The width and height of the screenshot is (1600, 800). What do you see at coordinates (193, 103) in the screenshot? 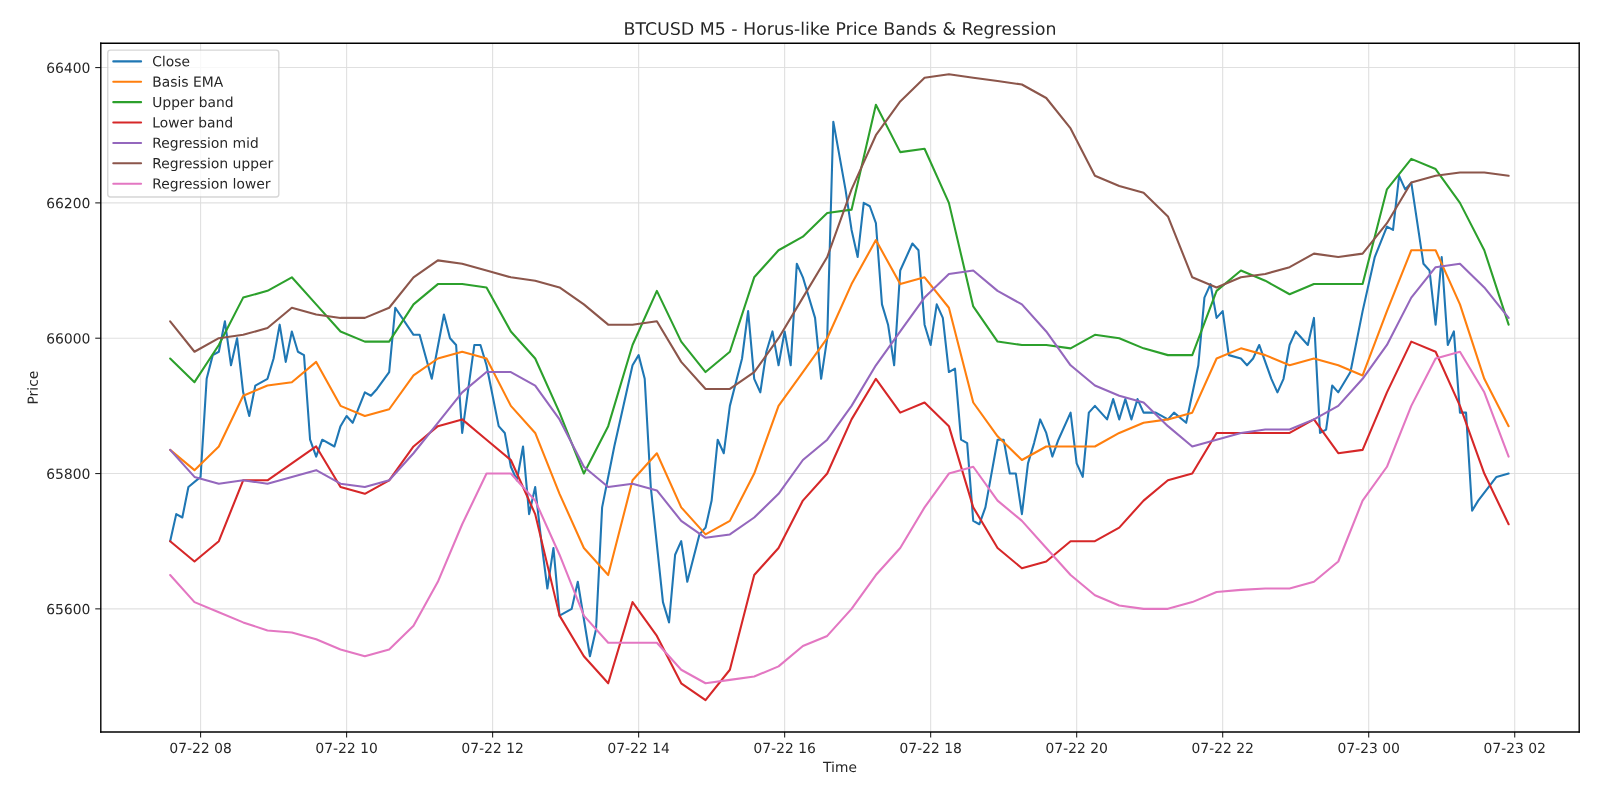
I see `legend-label: Upper band` at bounding box center [193, 103].